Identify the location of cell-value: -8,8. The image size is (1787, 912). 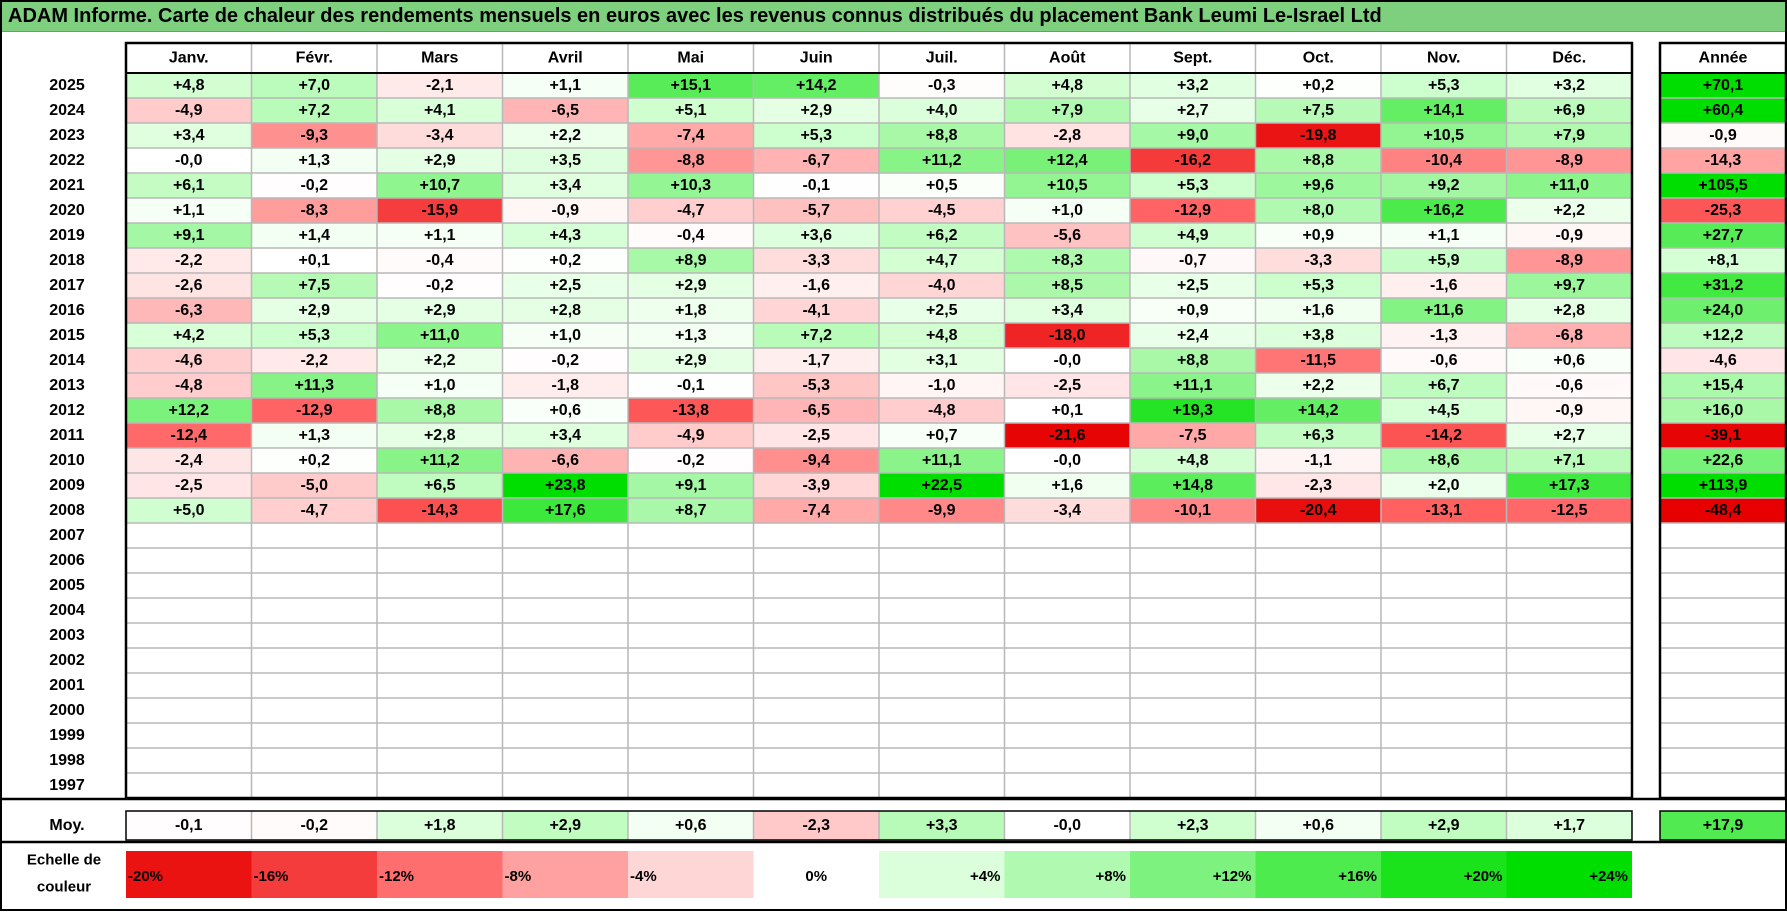
(691, 160).